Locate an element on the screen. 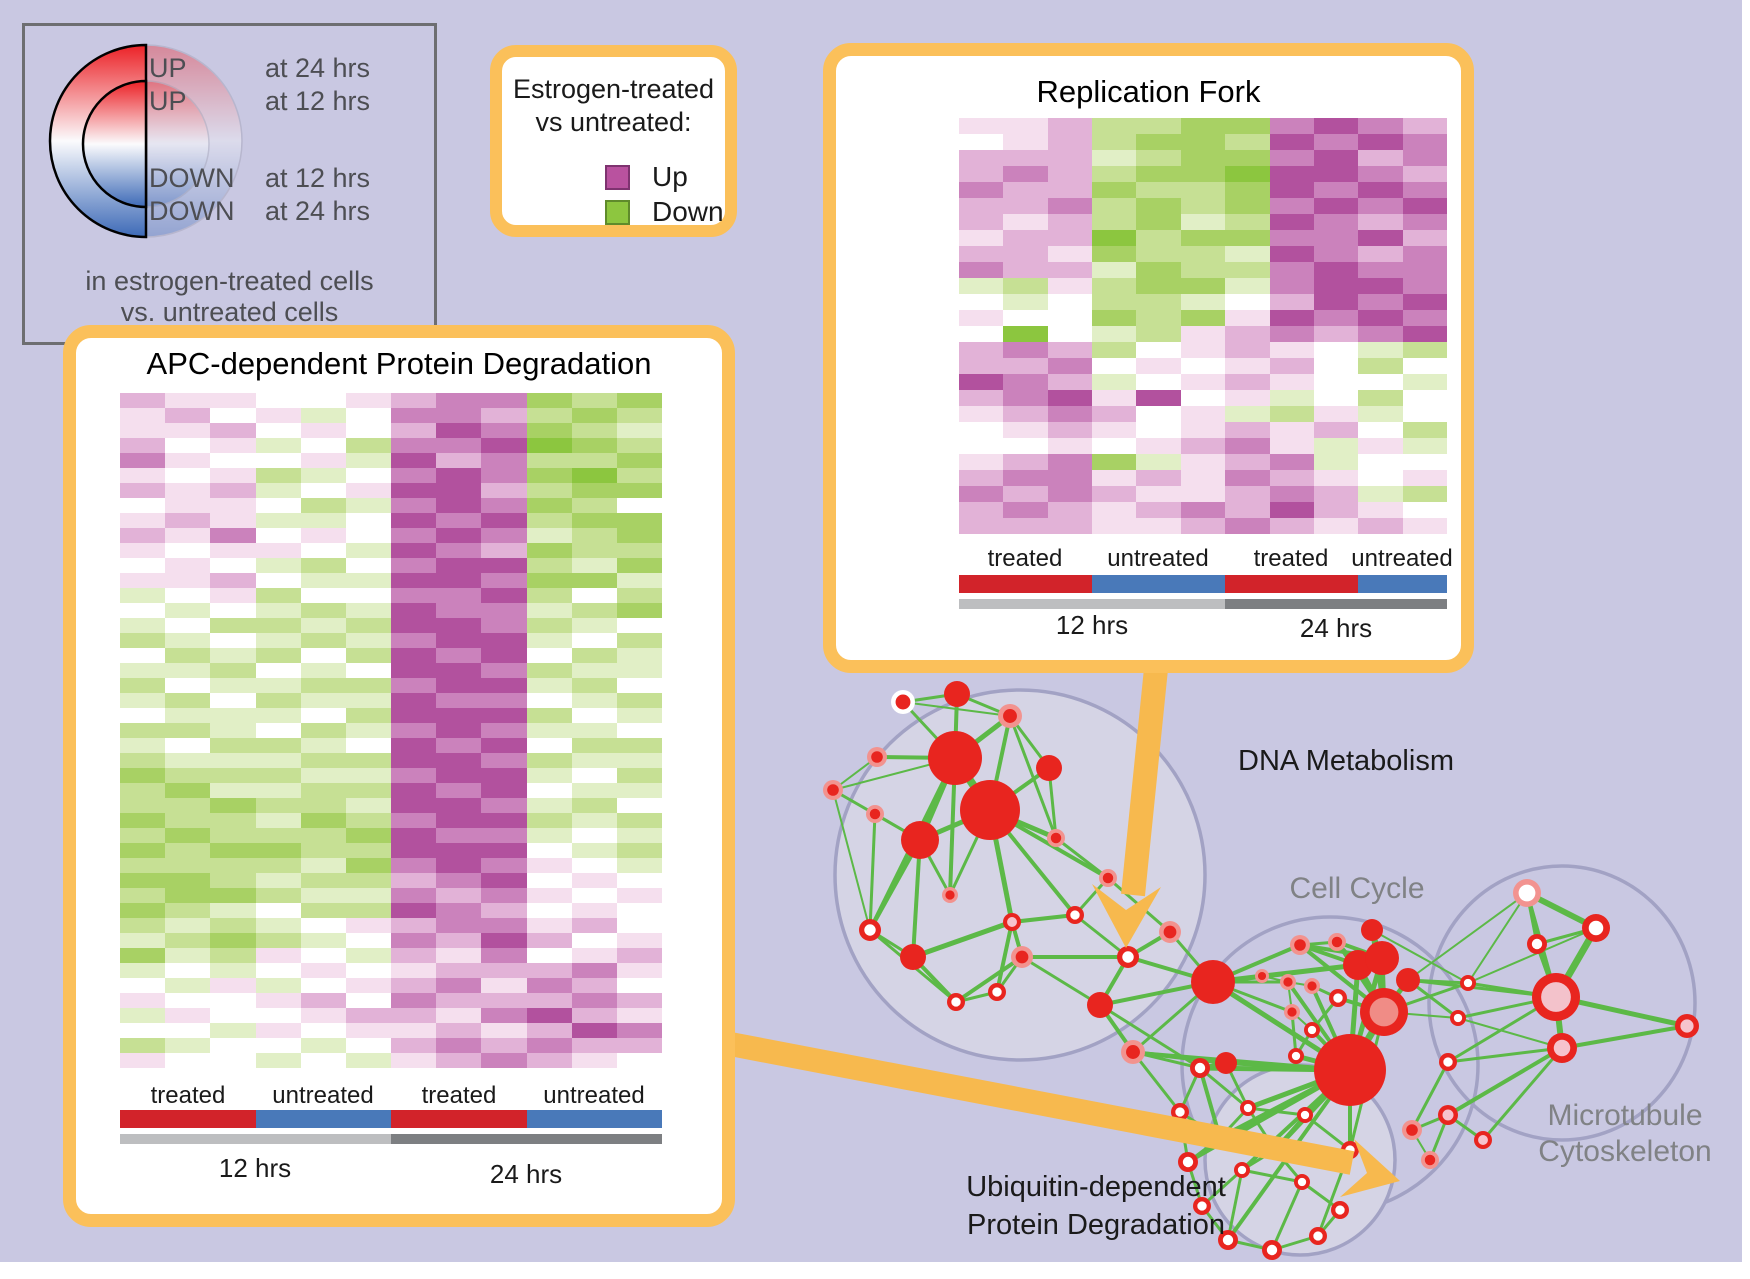 The width and height of the screenshot is (1750, 1279). label-ubiquitin-line1: Ubiquitin-dependent is located at coordinates (1096, 1187).